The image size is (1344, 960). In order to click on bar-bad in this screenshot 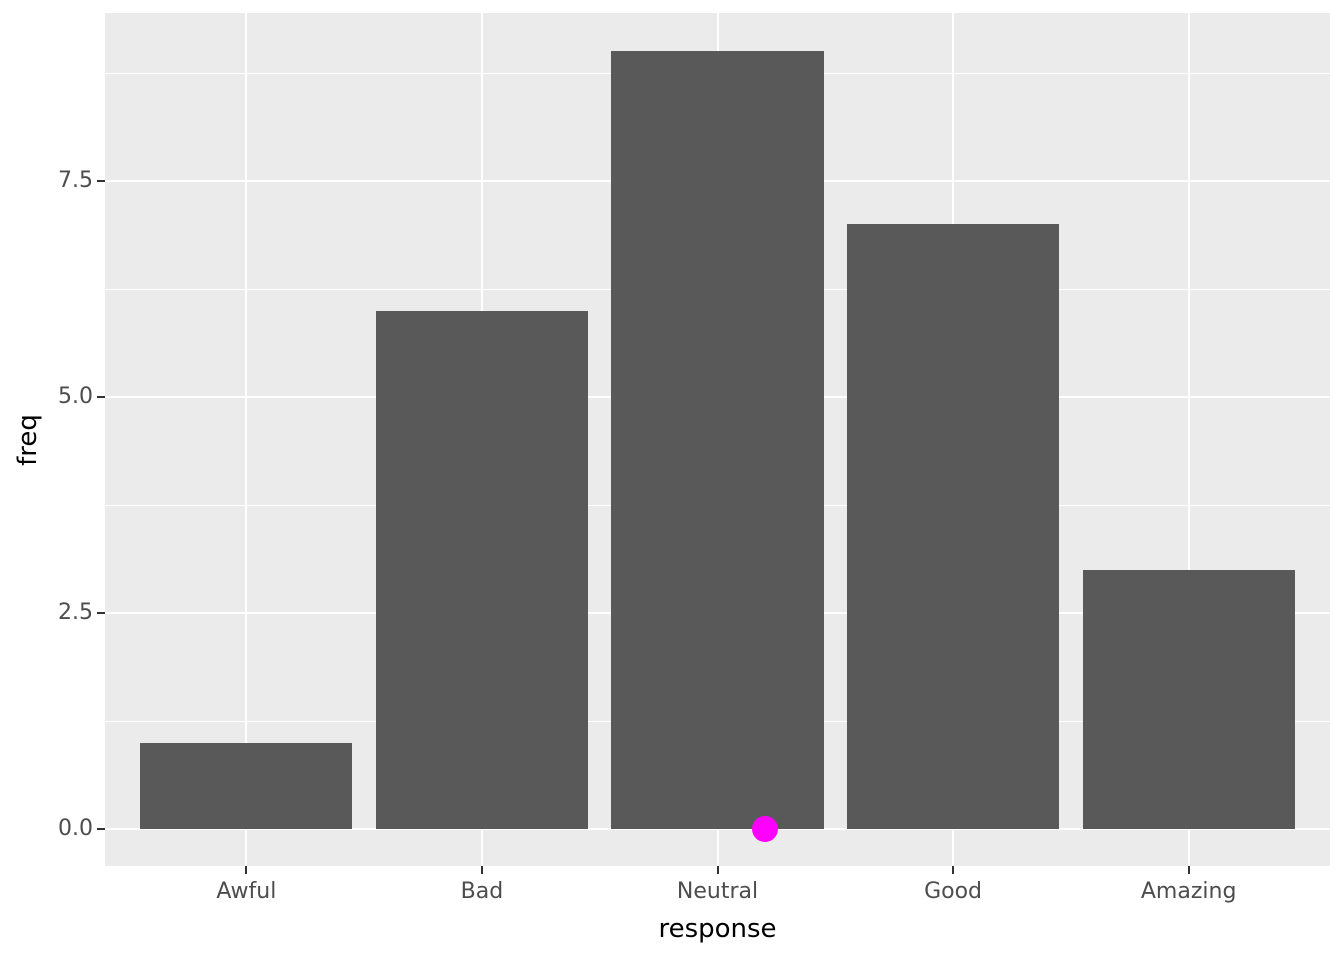, I will do `click(481, 569)`.